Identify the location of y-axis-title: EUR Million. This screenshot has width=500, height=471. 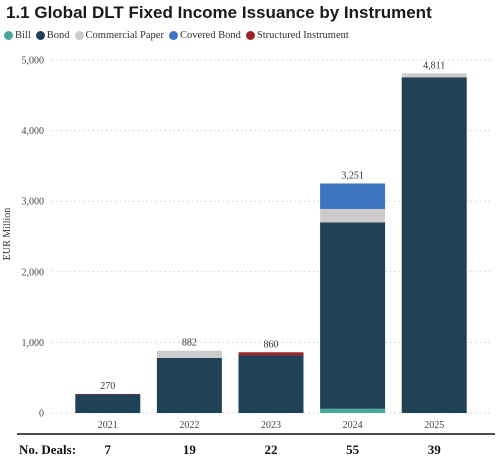
(7, 234).